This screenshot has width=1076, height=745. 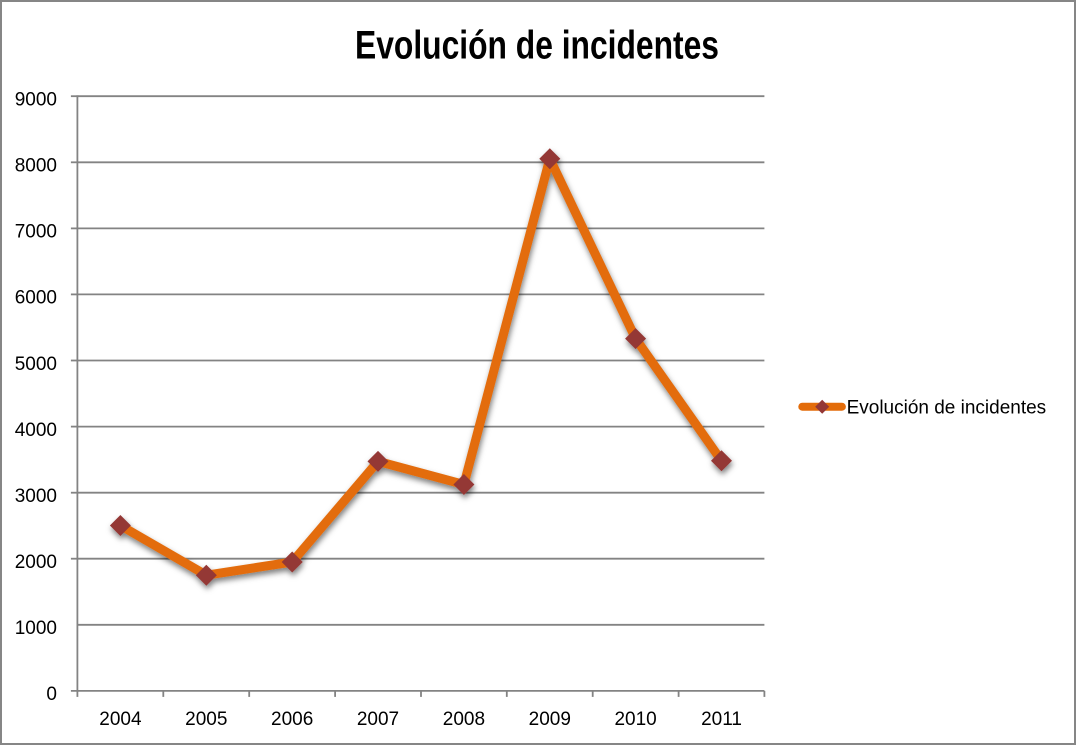 I want to click on svg-text: 2011, so click(x=721, y=719).